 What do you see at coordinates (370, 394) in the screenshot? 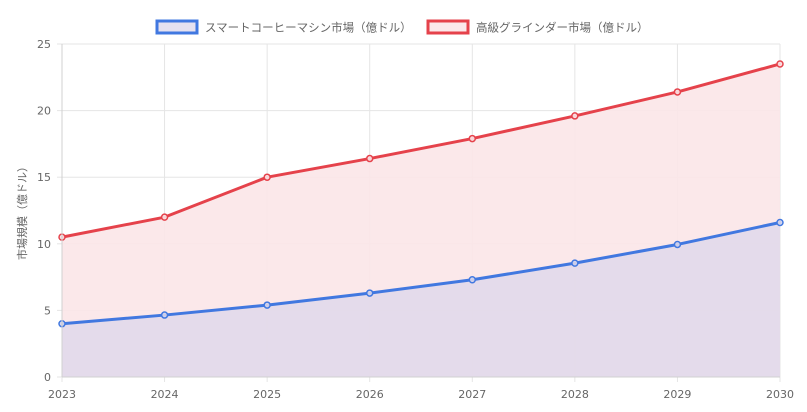
I see `x-tick-label: 2026` at bounding box center [370, 394].